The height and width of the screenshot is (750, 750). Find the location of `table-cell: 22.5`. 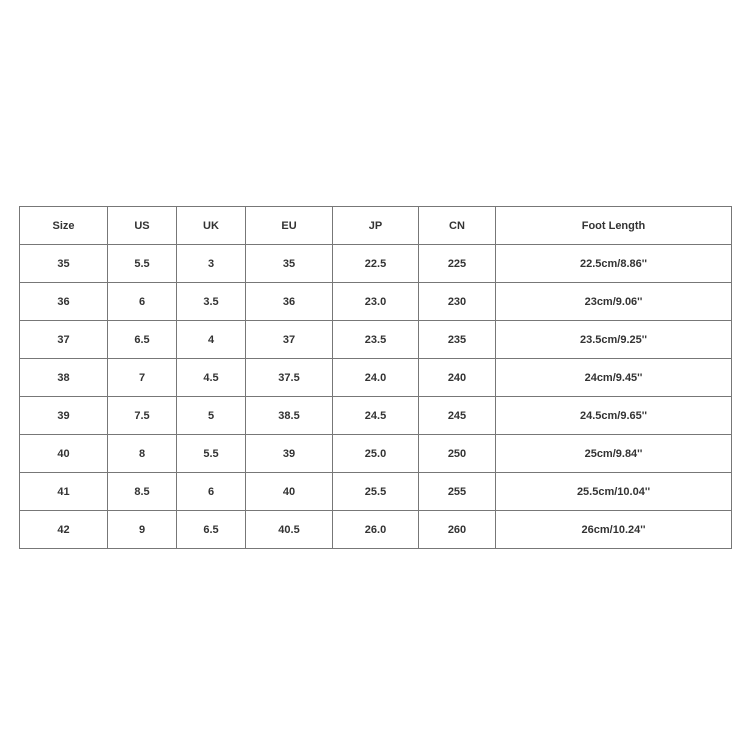

table-cell: 22.5 is located at coordinates (375, 263).